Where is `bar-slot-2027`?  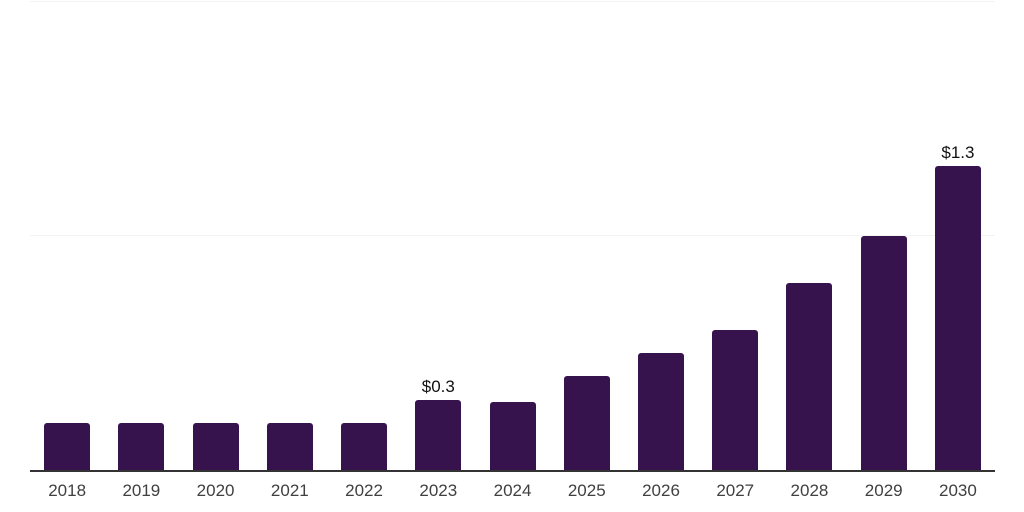 bar-slot-2027 is located at coordinates (735, 235).